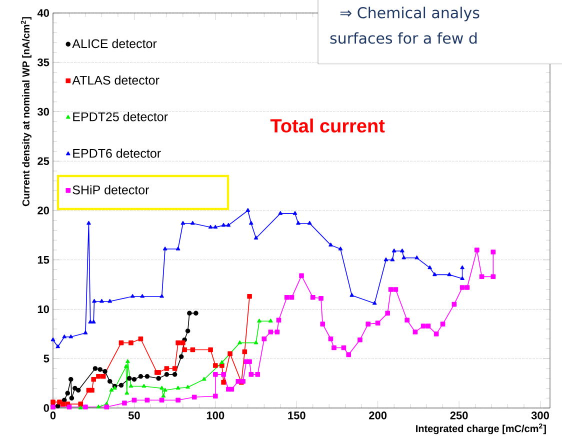  Describe the element at coordinates (44, 161) in the screenshot. I see `y-tick-label: 25` at that location.